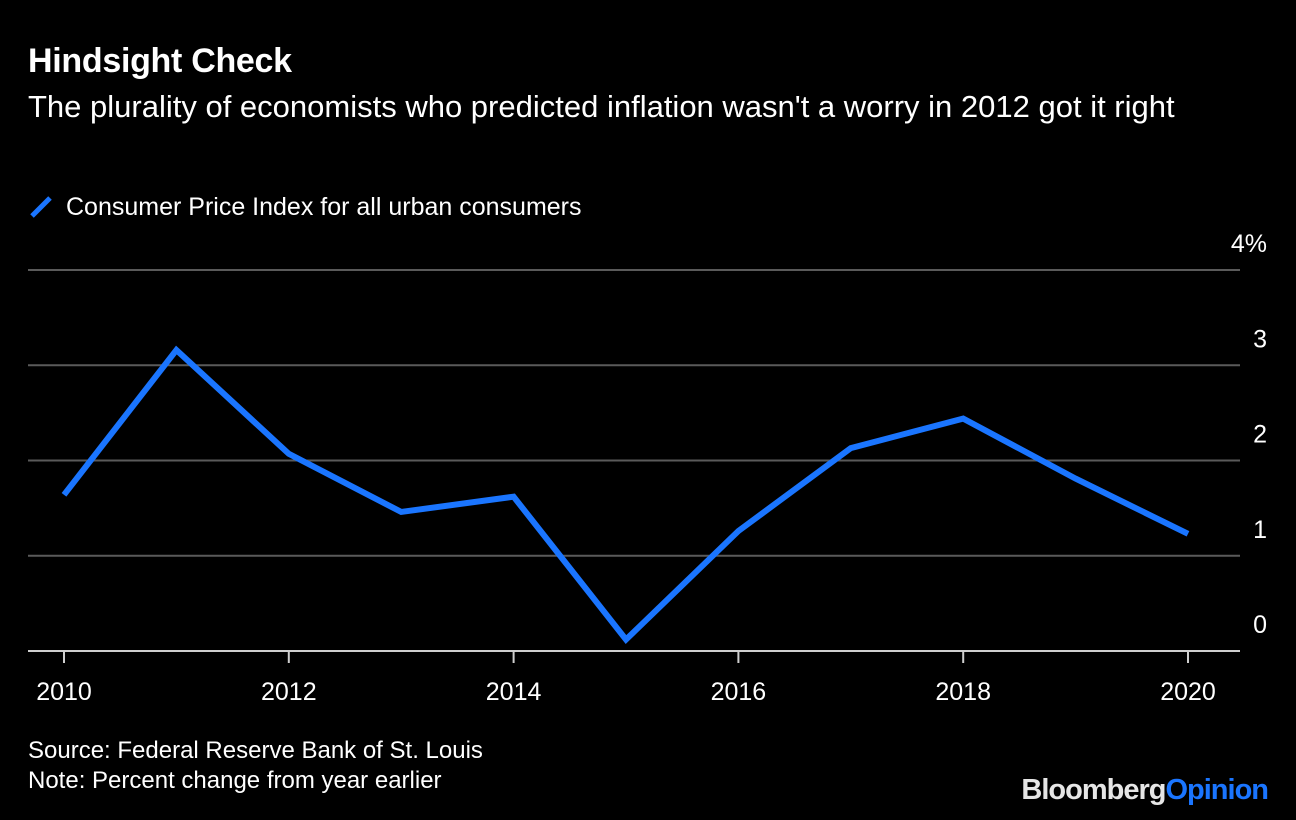 Image resolution: width=1296 pixels, height=820 pixels. What do you see at coordinates (289, 692) in the screenshot?
I see `x-tick-label-2012: 2012` at bounding box center [289, 692].